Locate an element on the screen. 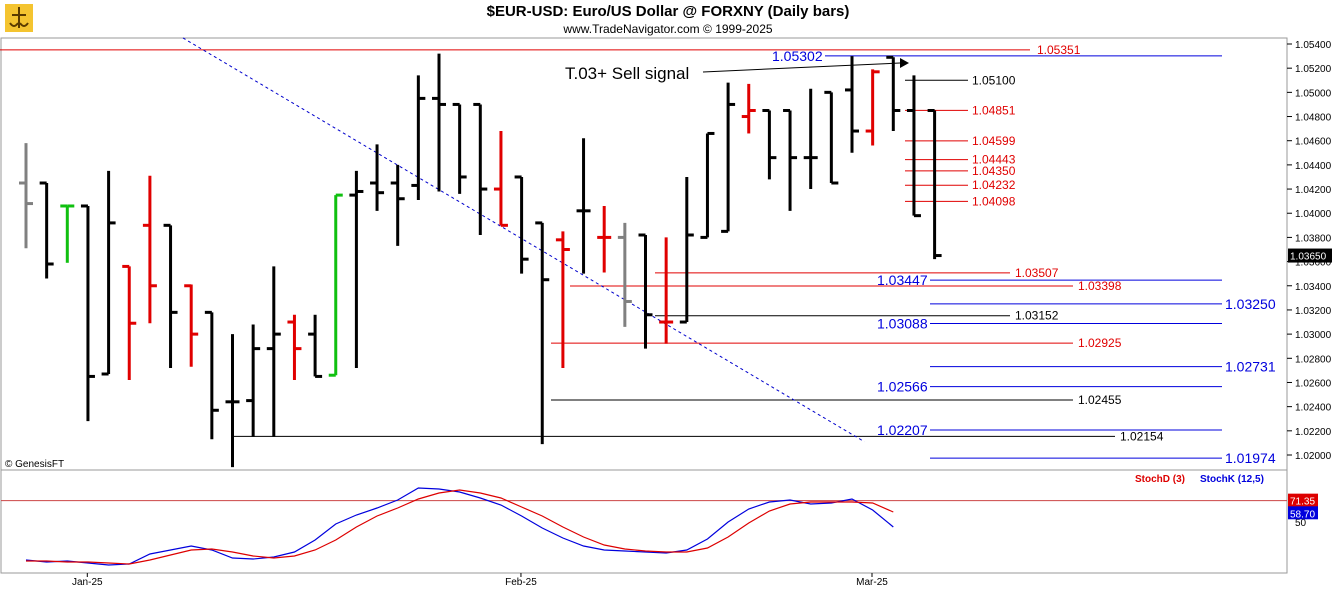 Image resolution: width=1336 pixels, height=591 pixels. level-label: 1.05100 is located at coordinates (994, 80).